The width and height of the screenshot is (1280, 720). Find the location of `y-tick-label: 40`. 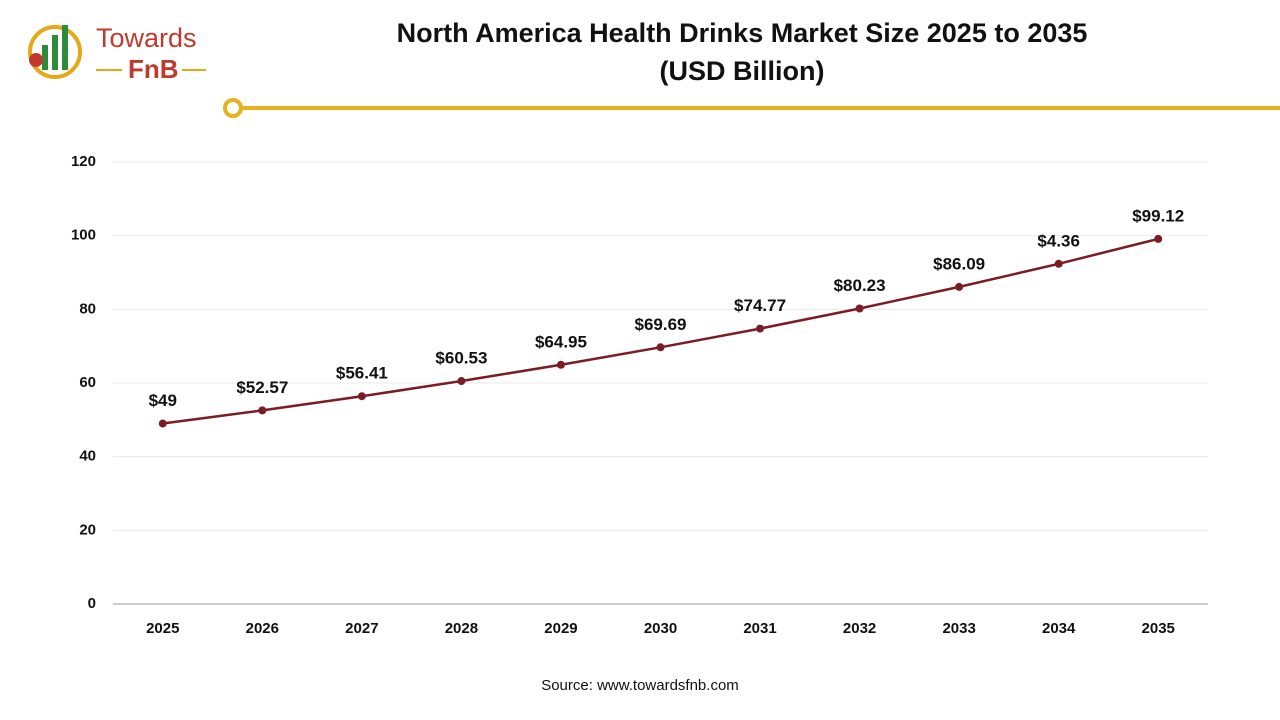

y-tick-label: 40 is located at coordinates (87, 456).